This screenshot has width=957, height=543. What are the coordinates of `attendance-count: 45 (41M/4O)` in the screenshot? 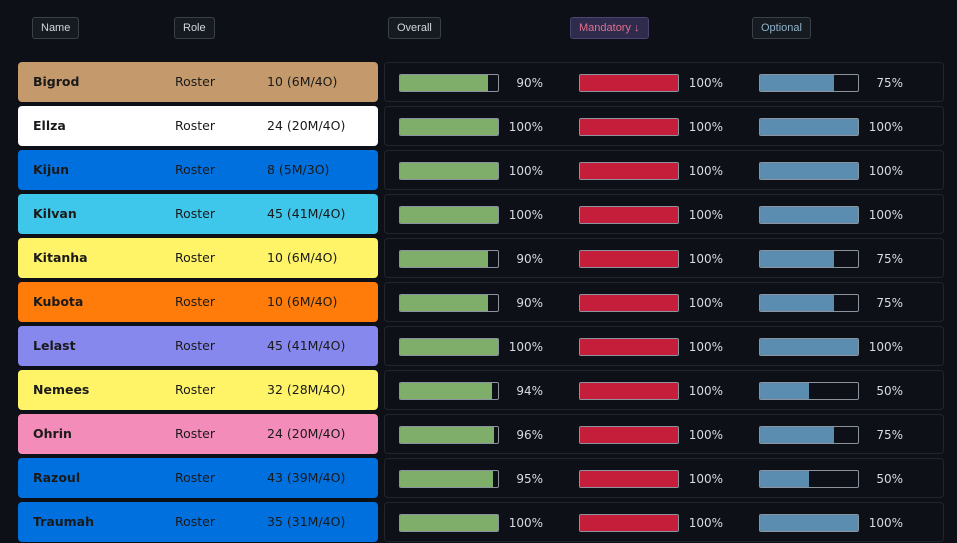 It's located at (306, 213).